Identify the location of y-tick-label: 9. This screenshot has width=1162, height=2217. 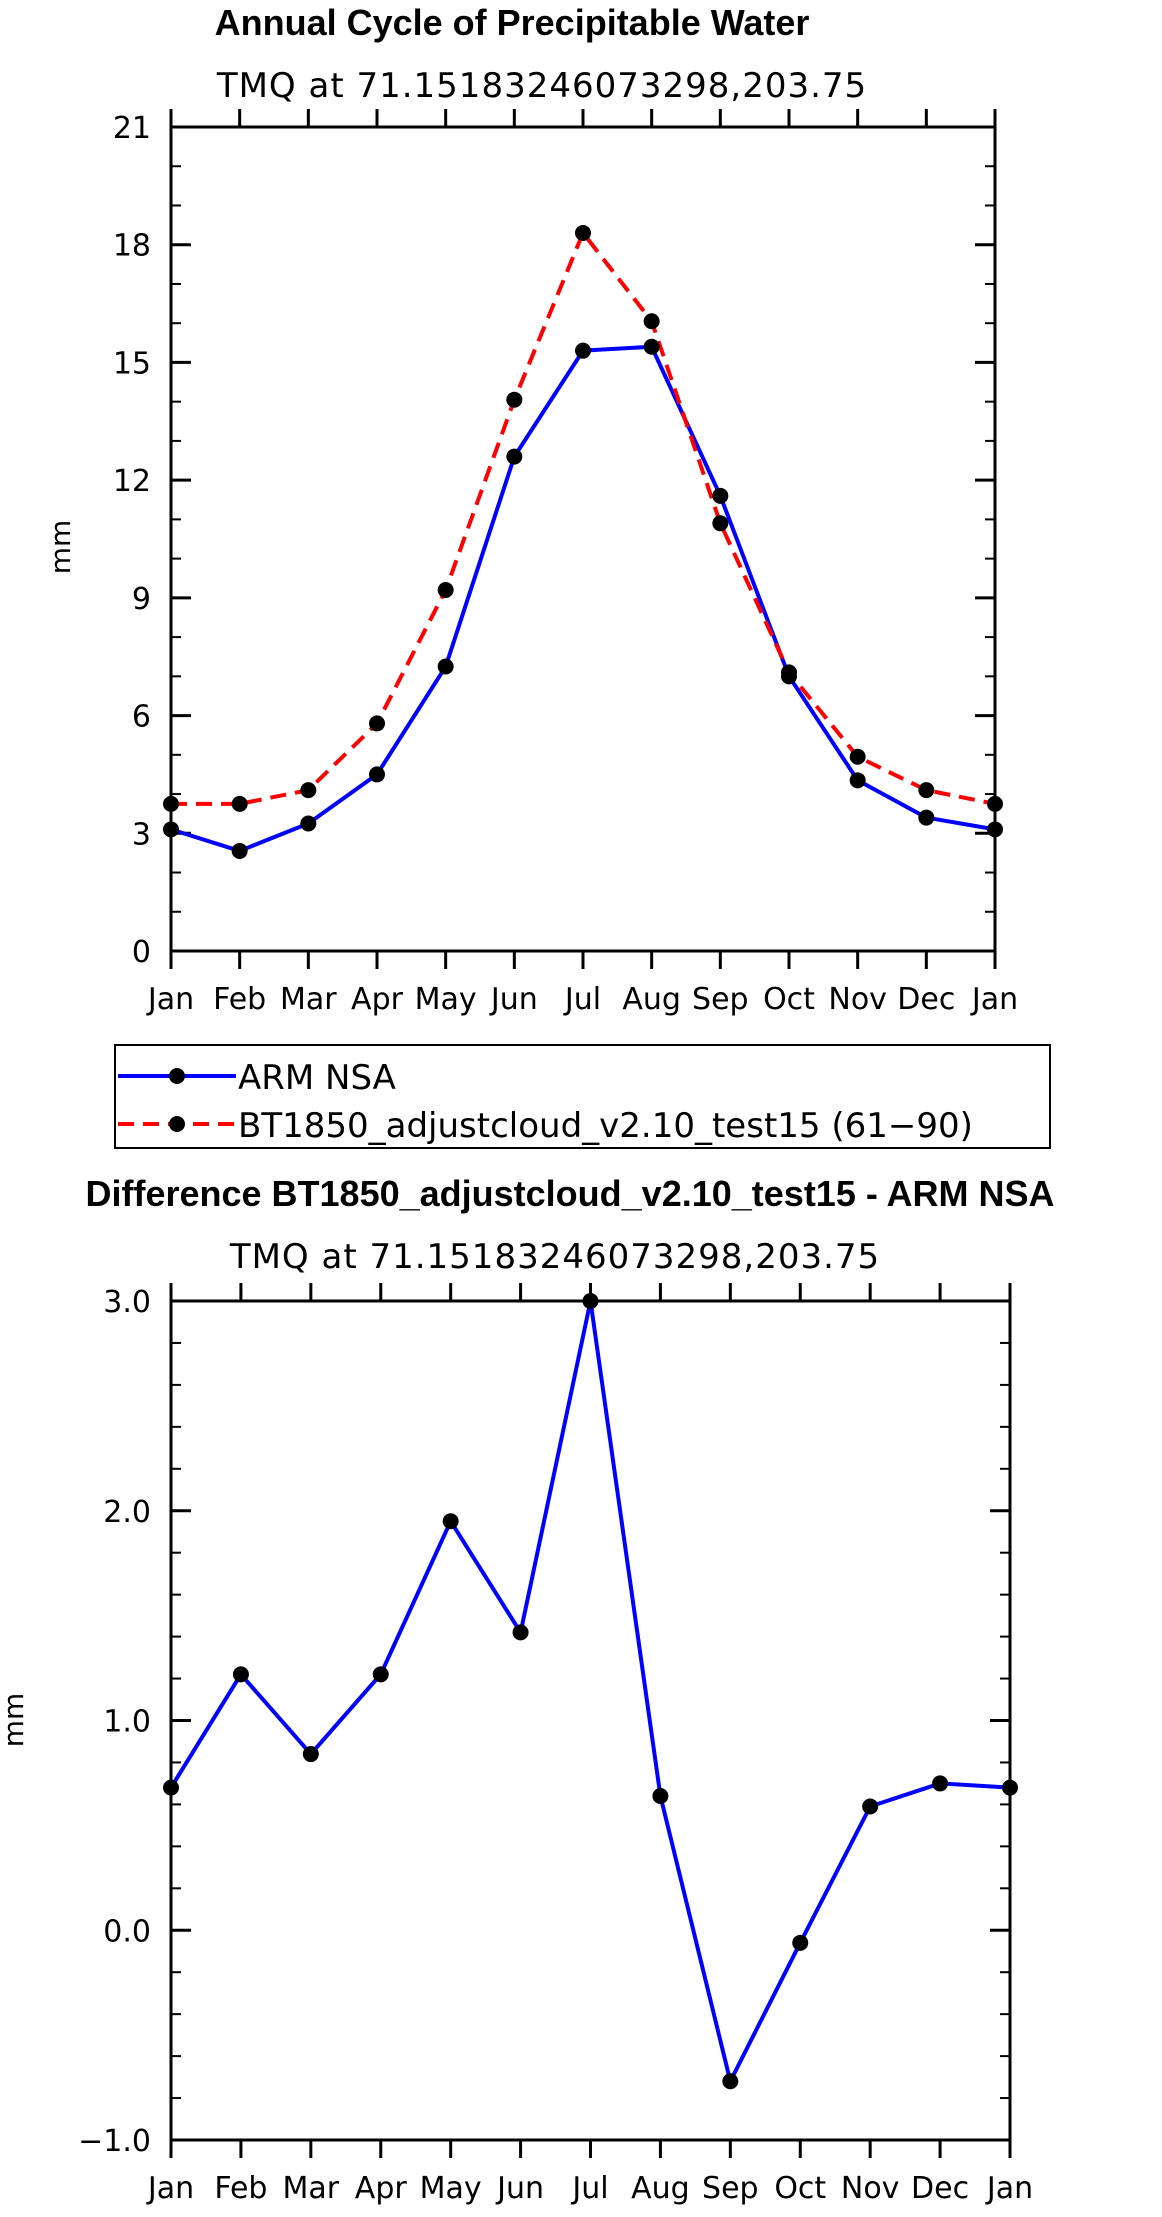
(141, 599).